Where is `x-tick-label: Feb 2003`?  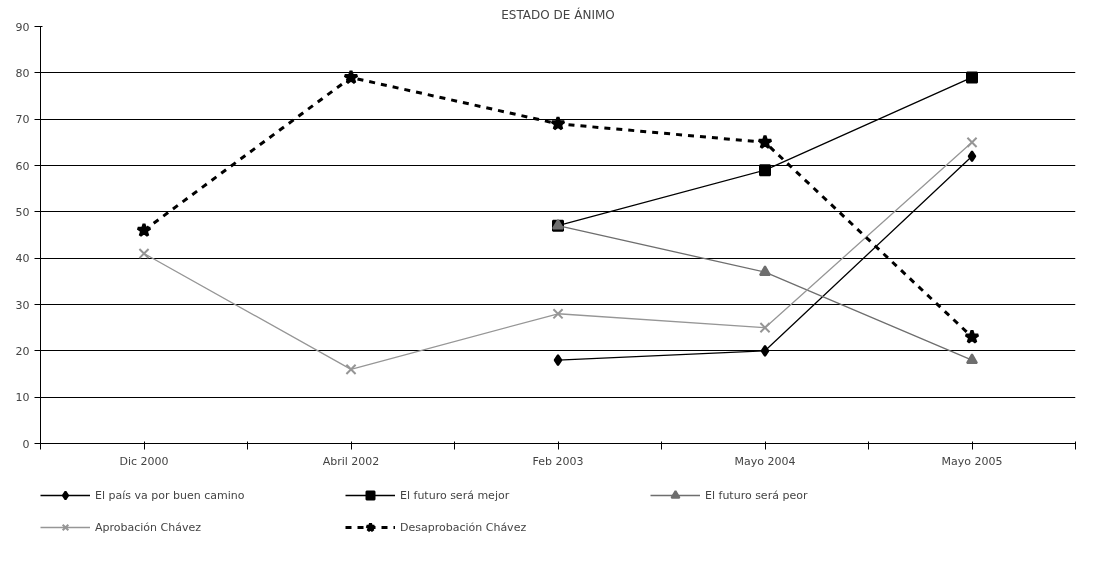 x-tick-label: Feb 2003 is located at coordinates (558, 461).